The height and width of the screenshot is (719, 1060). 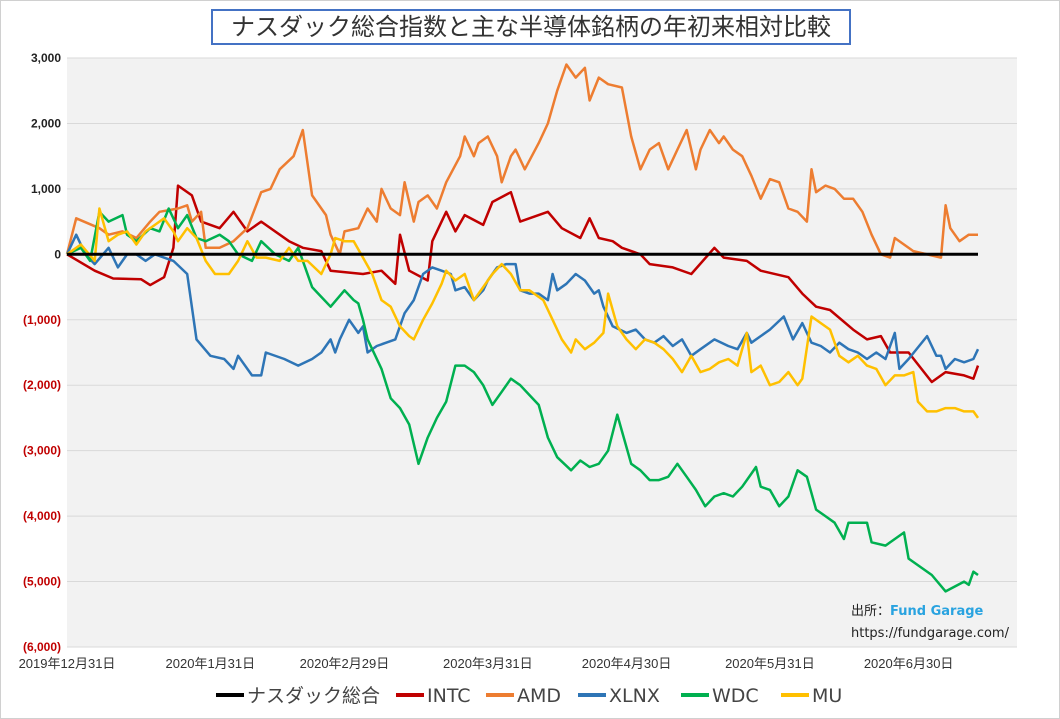 What do you see at coordinates (627, 663) in the screenshot?
I see `x-tick-label: 2020年4月30日` at bounding box center [627, 663].